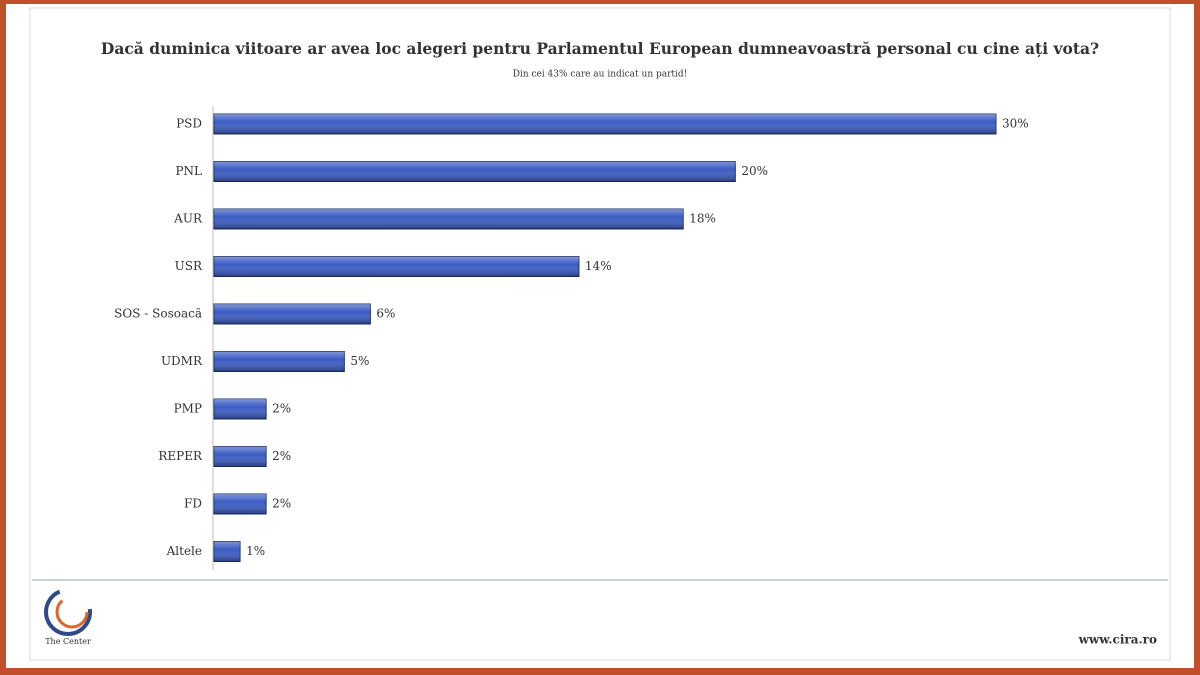 Image resolution: width=1200 pixels, height=675 pixels. I want to click on category-label: UDMR, so click(182, 361).